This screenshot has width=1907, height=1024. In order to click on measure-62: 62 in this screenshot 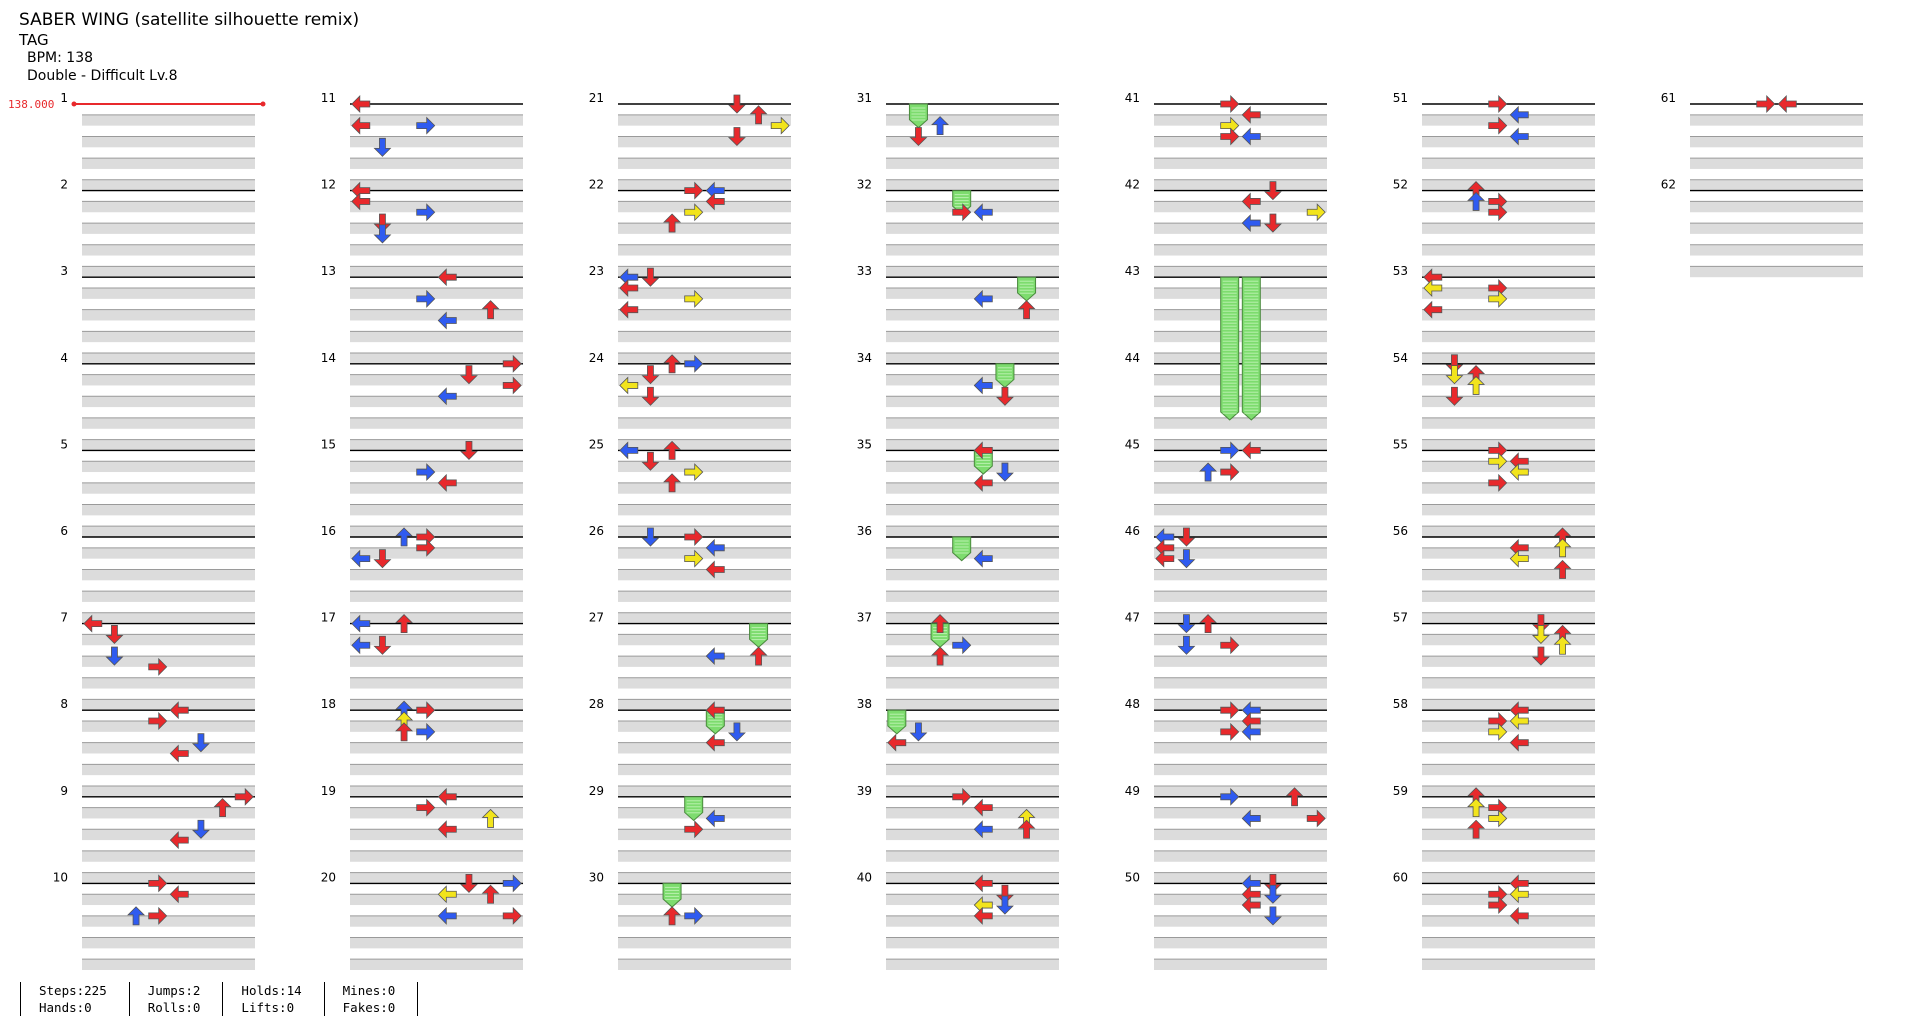, I will do `click(1762, 228)`.